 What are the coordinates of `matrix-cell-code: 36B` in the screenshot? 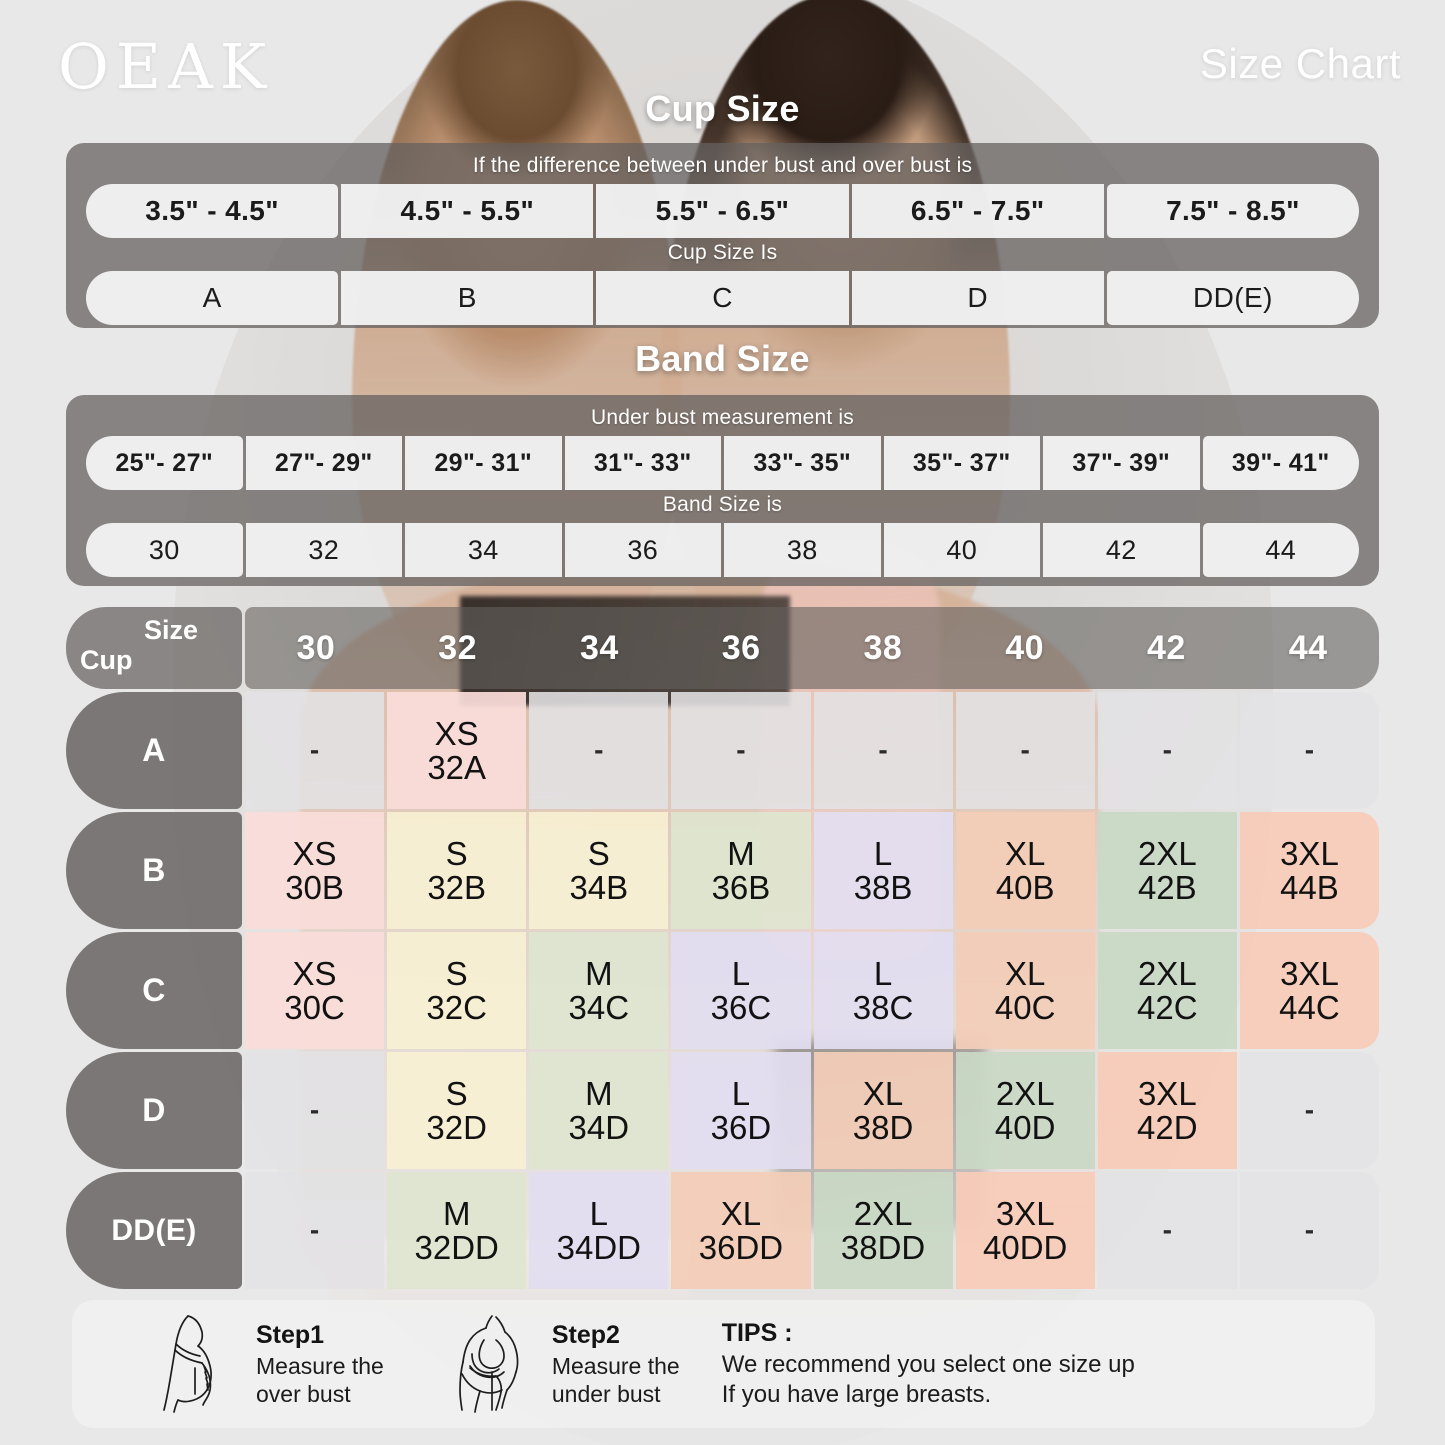 It's located at (741, 887).